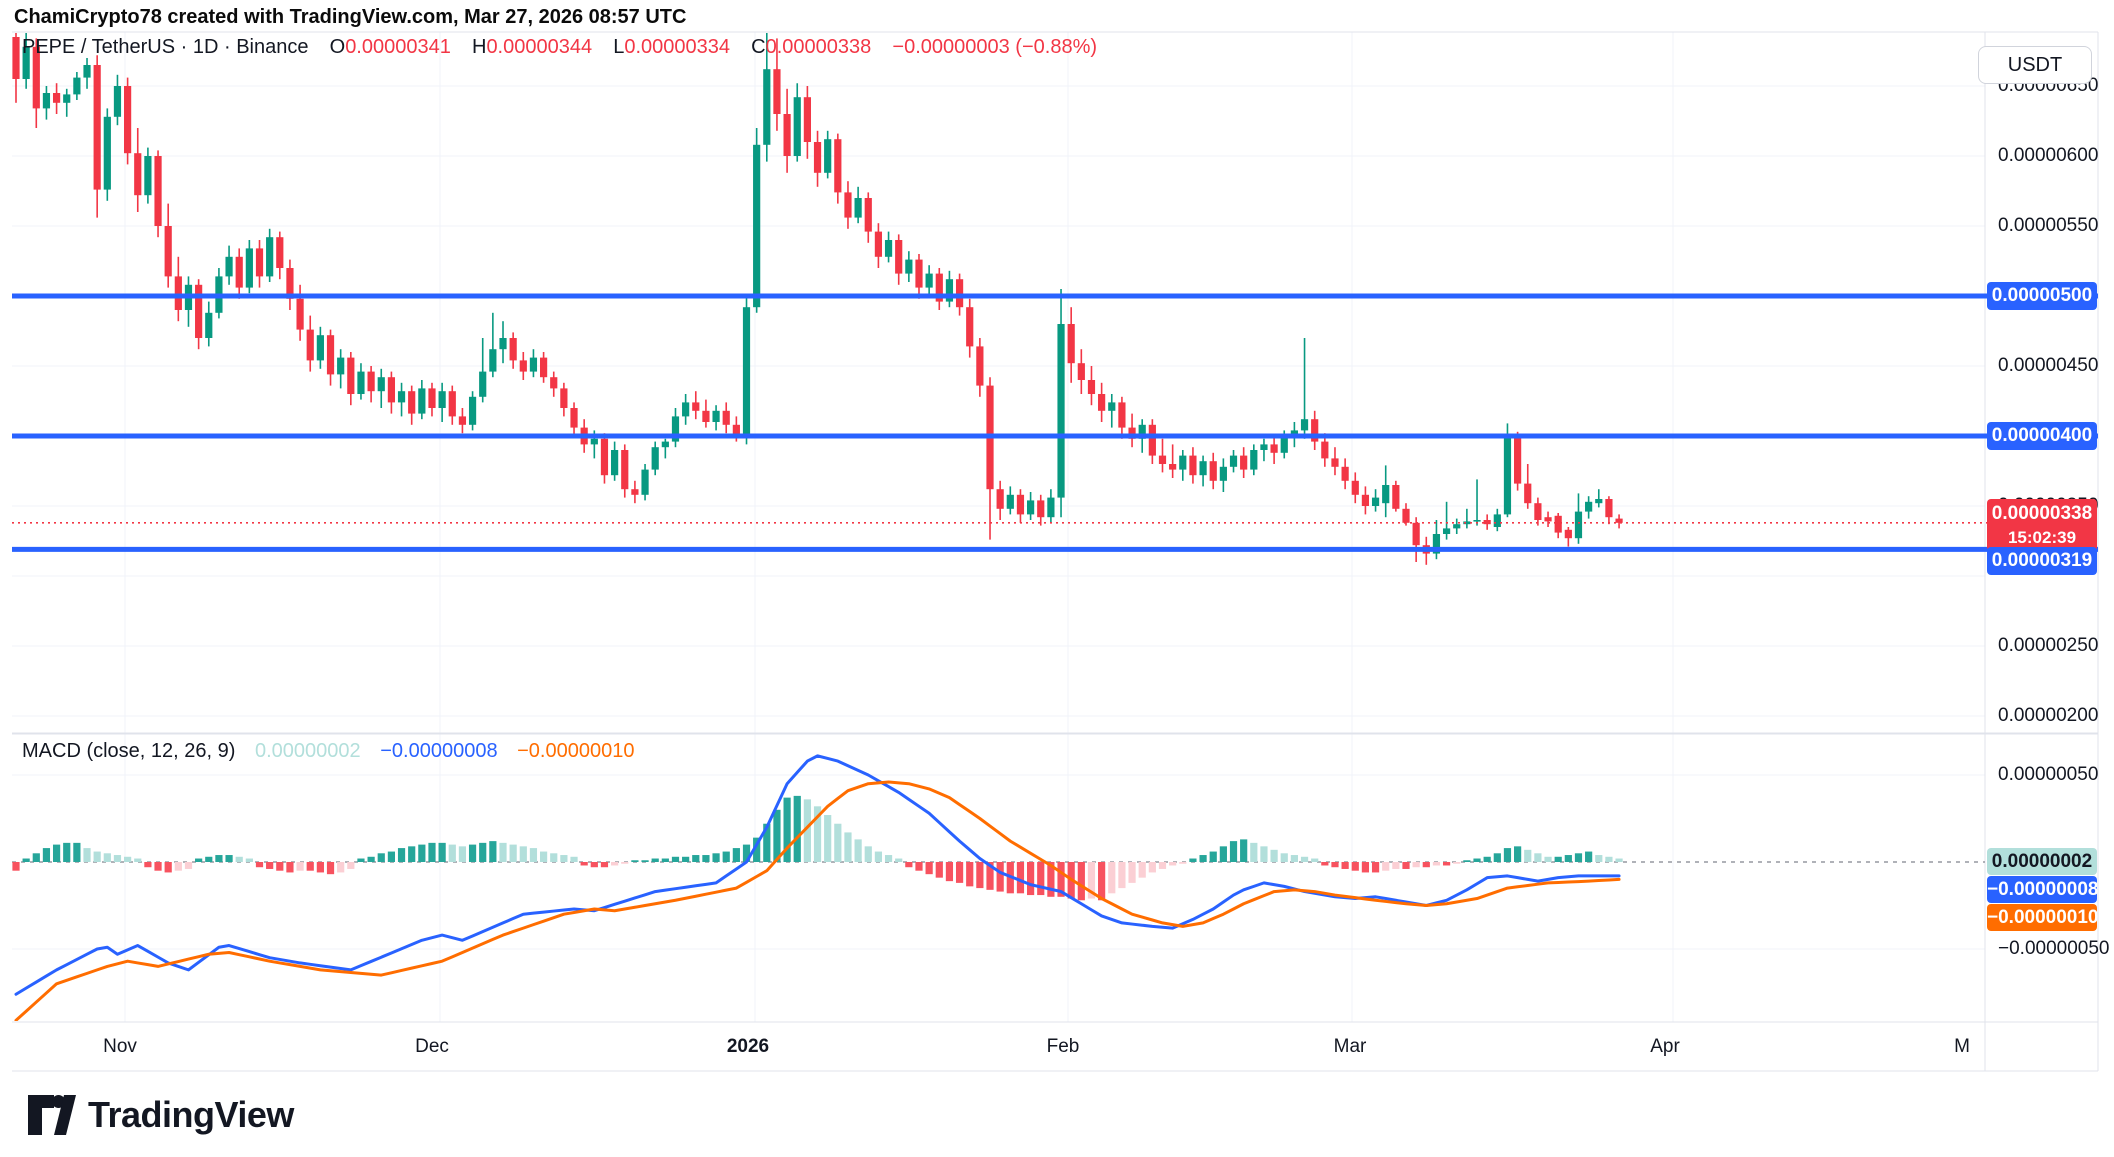 This screenshot has height=1157, width=2114. I want to click on macd-line-value: −0.00000008, so click(439, 751).